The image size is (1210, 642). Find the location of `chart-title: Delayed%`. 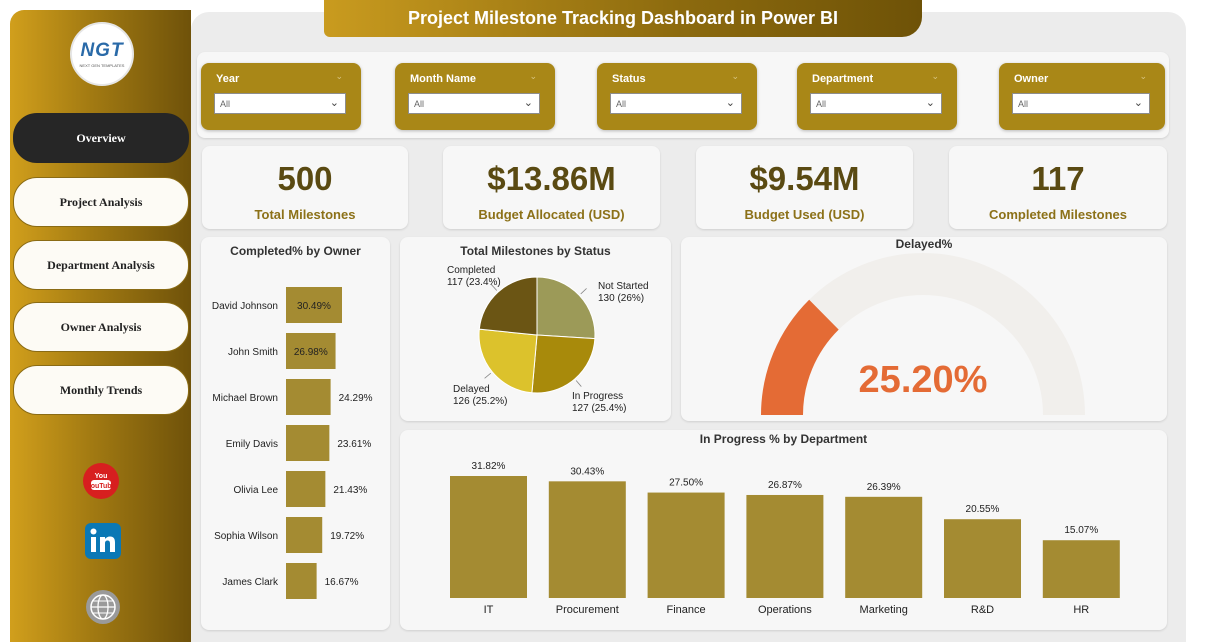

chart-title: Delayed% is located at coordinates (924, 244).